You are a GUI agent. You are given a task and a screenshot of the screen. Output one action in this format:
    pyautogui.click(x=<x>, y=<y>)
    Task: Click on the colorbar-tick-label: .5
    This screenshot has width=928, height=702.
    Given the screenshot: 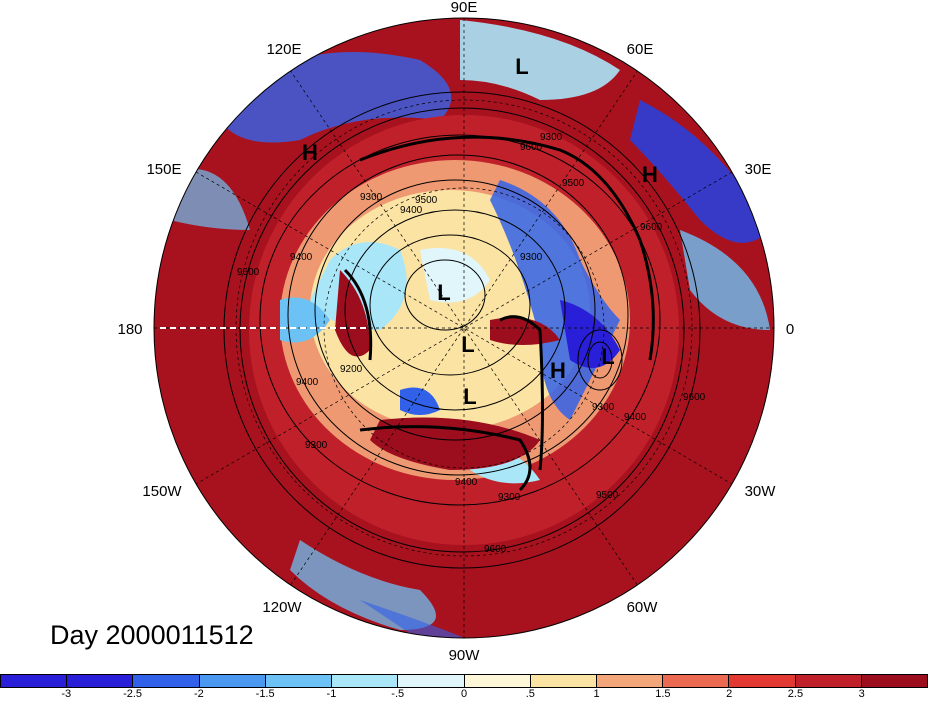 What is the action you would take?
    pyautogui.click(x=530, y=694)
    